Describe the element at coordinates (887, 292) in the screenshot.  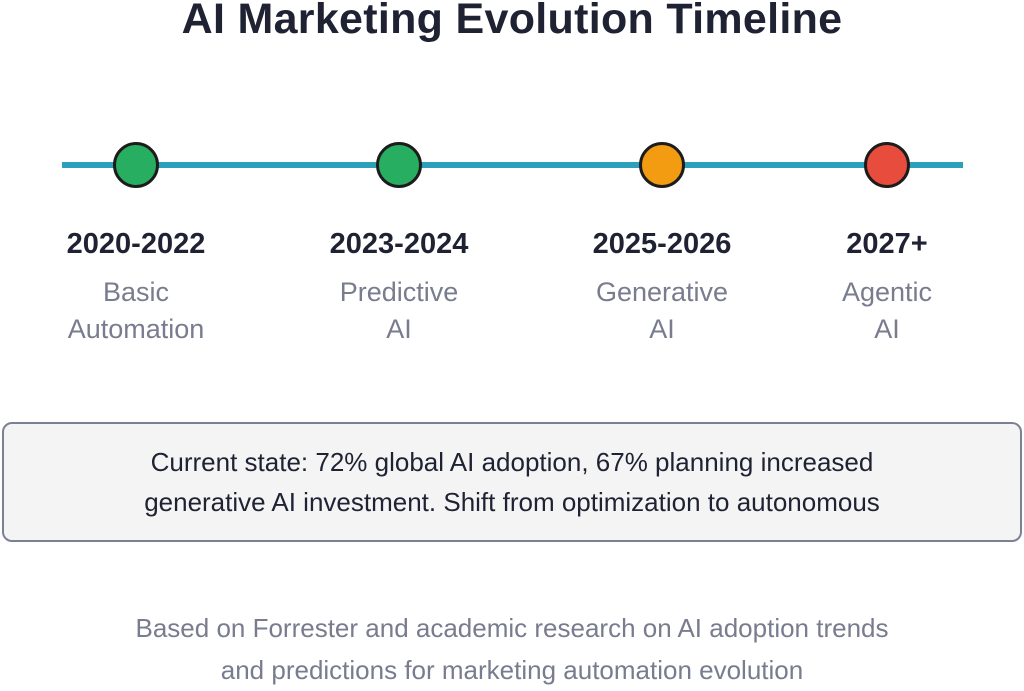
I see `period-label-line: Agentic` at that location.